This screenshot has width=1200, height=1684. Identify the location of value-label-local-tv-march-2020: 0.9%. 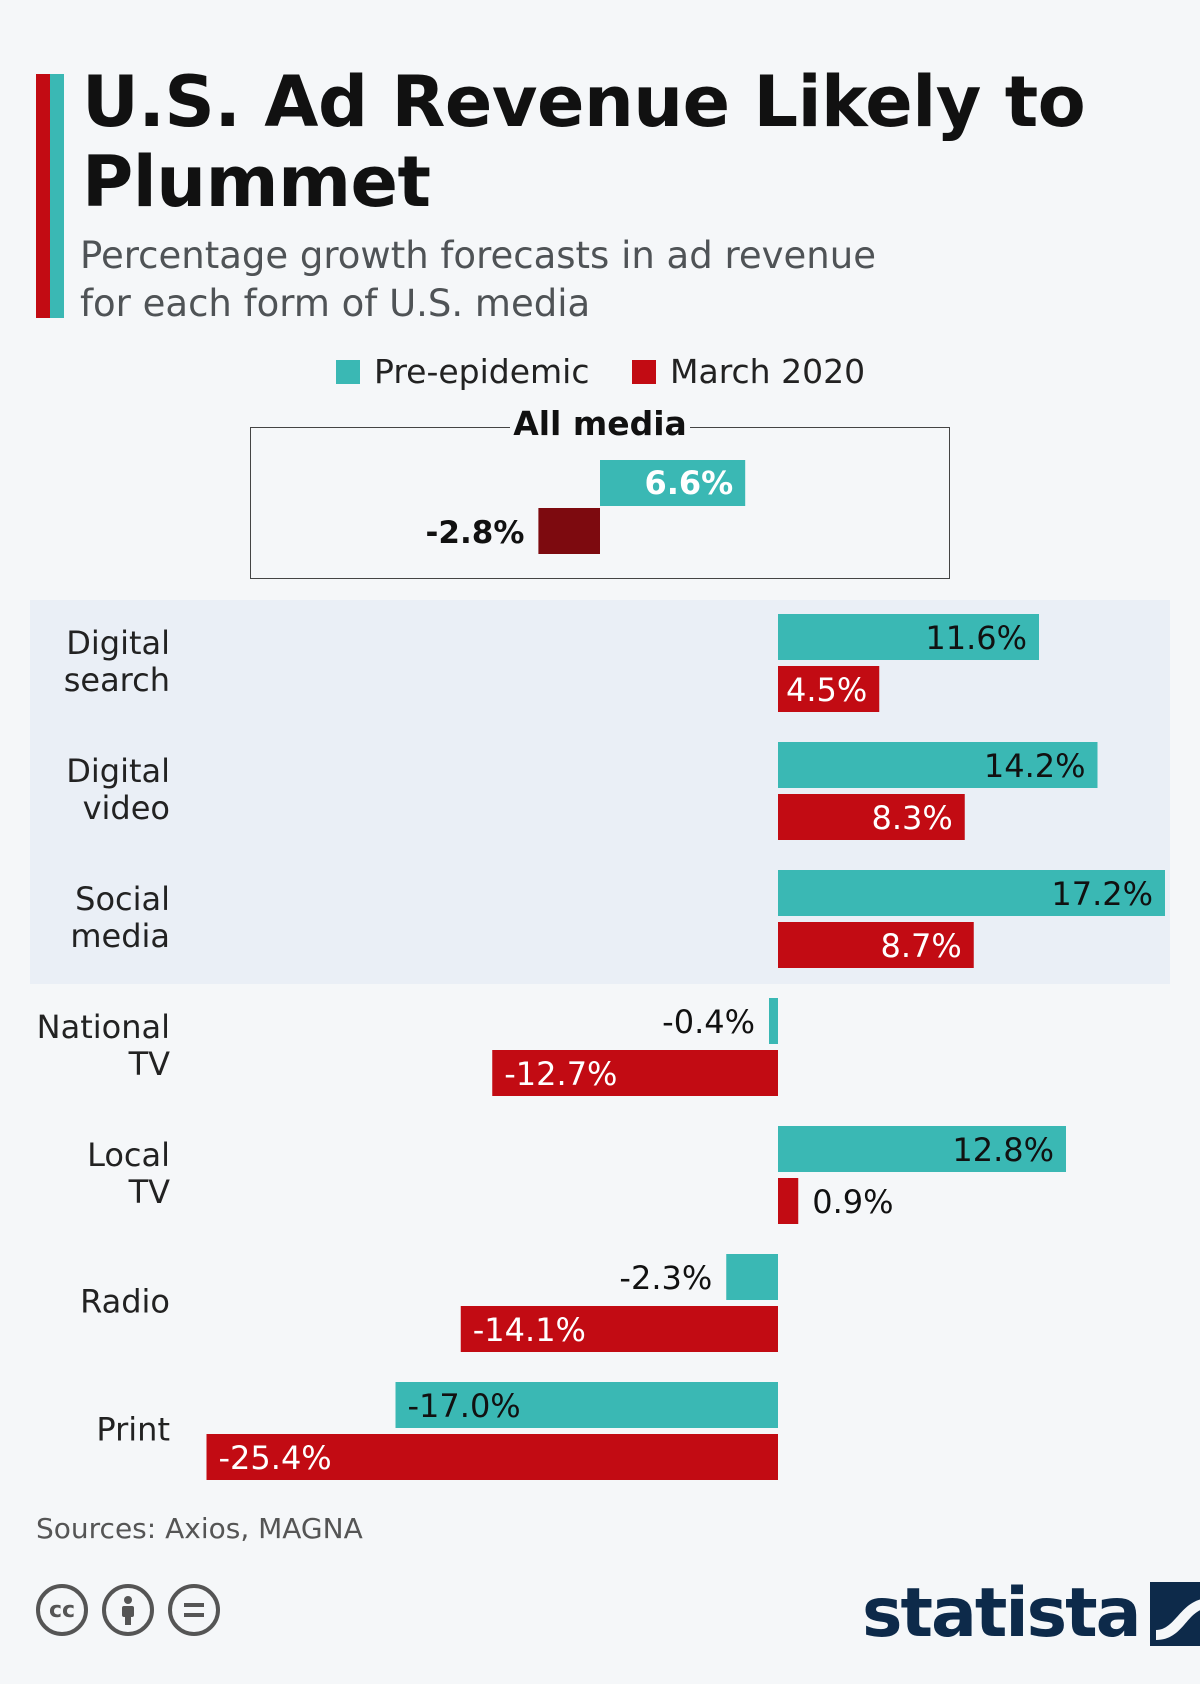
(852, 1202).